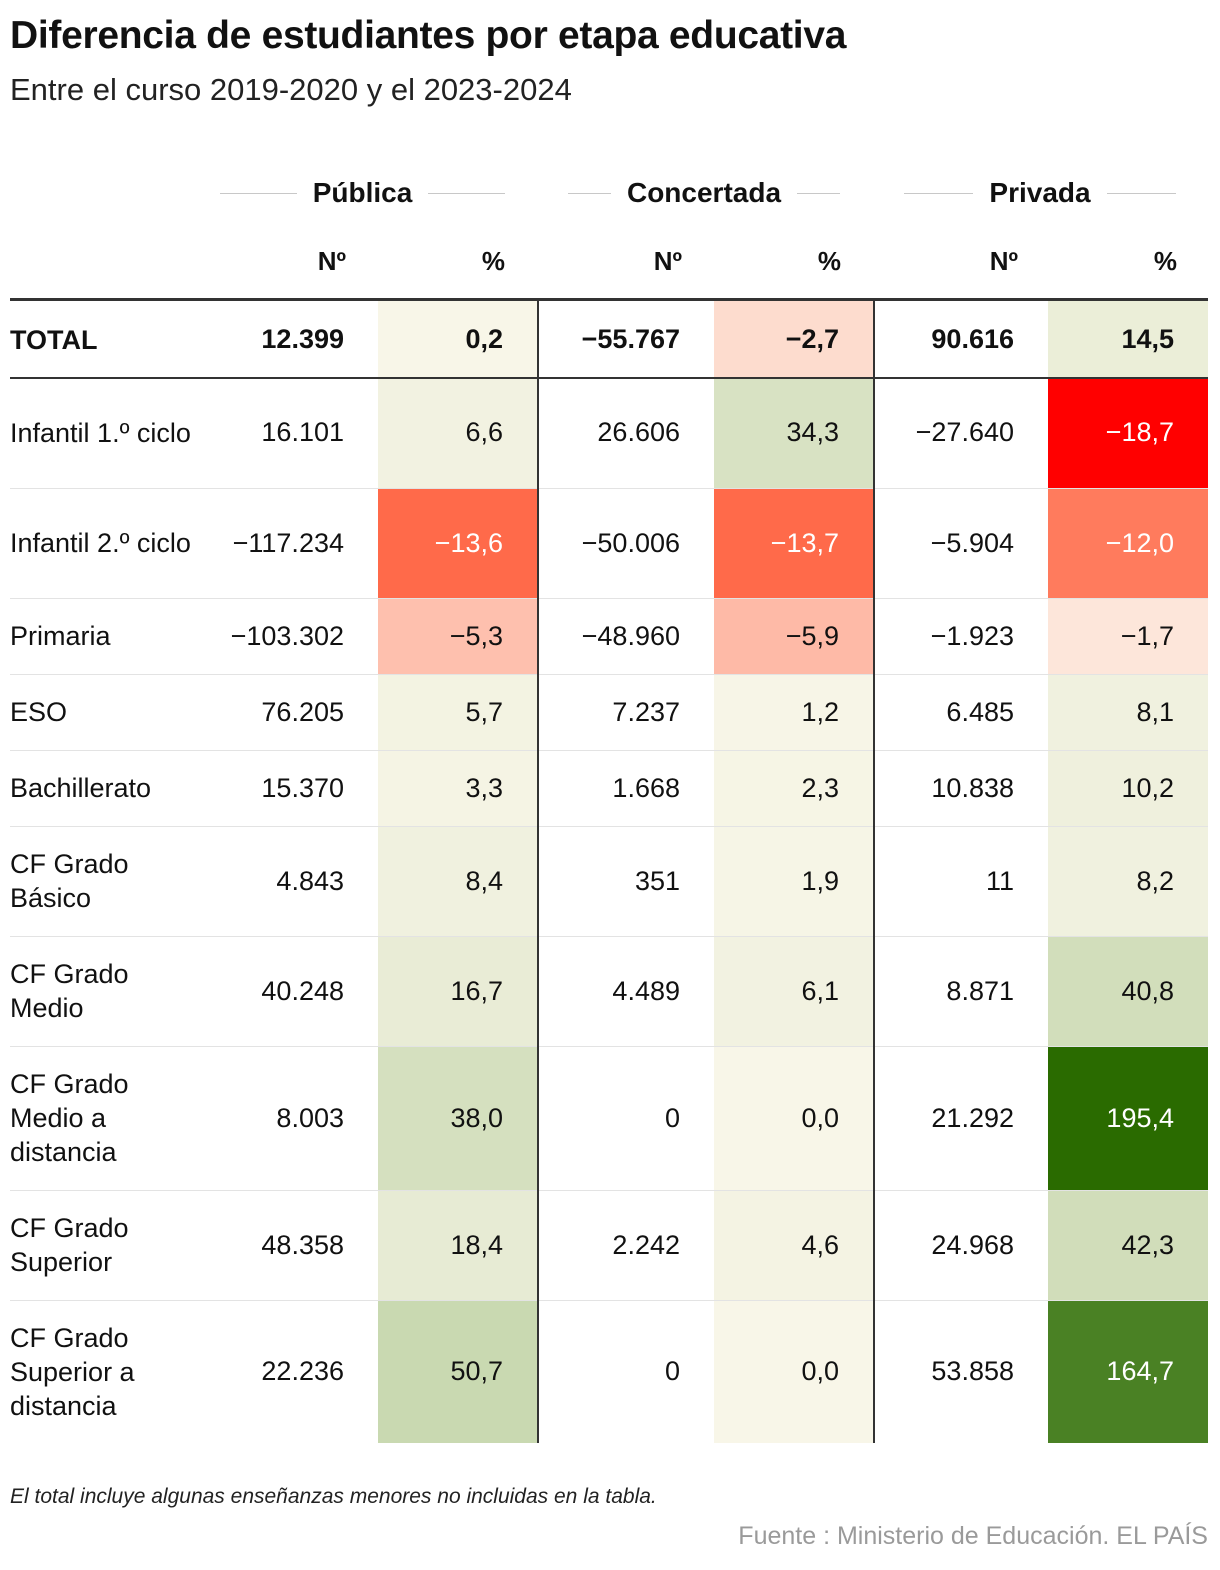 The height and width of the screenshot is (1570, 1220). I want to click on row-label: Infantil 1.º ciclo, so click(105, 433).